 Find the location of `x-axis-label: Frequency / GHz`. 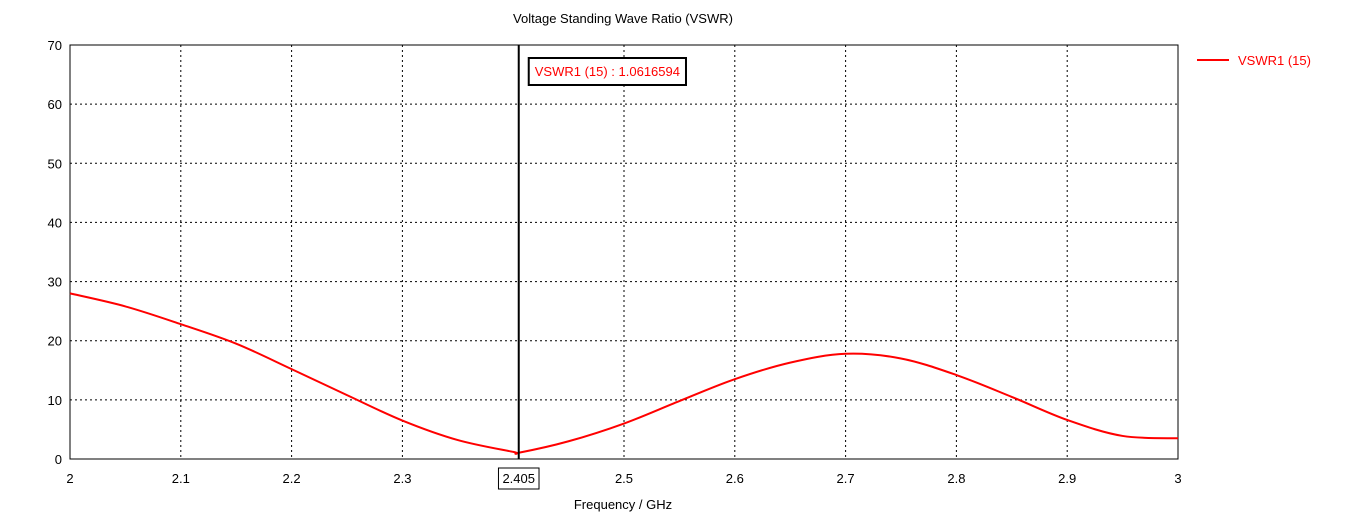

x-axis-label: Frequency / GHz is located at coordinates (623, 504).